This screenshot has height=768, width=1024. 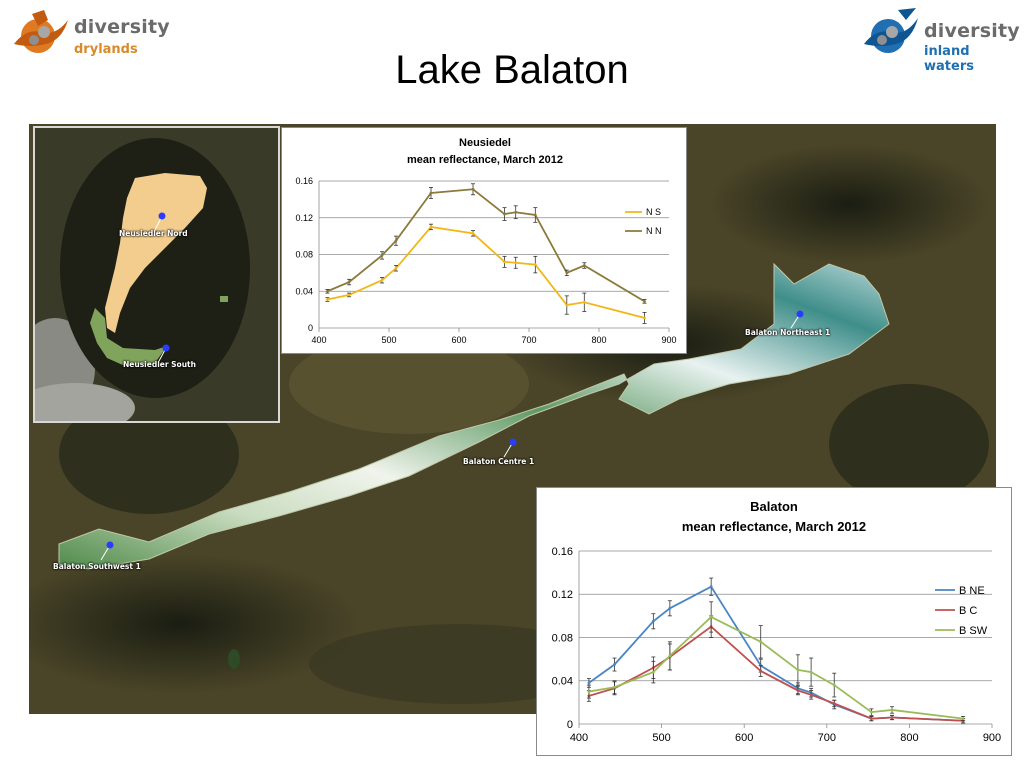 I want to click on legend-label: B NE, so click(x=972, y=591).